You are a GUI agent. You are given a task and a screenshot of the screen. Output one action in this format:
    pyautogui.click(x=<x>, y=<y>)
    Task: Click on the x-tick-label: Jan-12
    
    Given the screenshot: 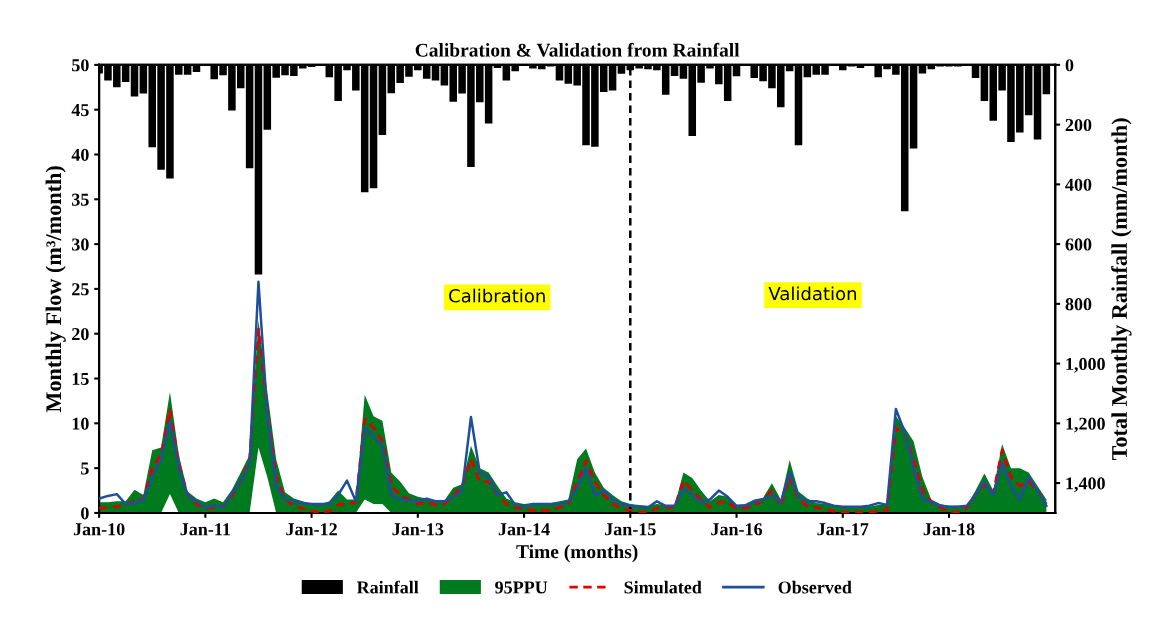 What is the action you would take?
    pyautogui.click(x=311, y=529)
    